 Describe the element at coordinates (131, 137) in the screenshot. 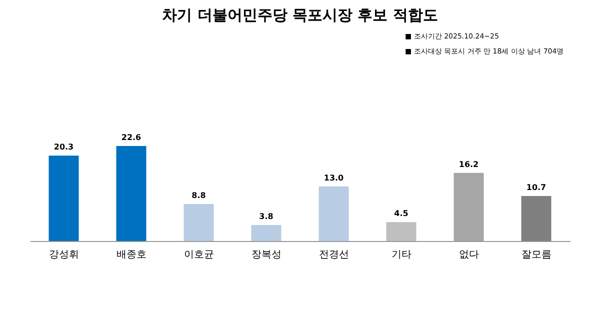

I see `data-label: 22.6` at that location.